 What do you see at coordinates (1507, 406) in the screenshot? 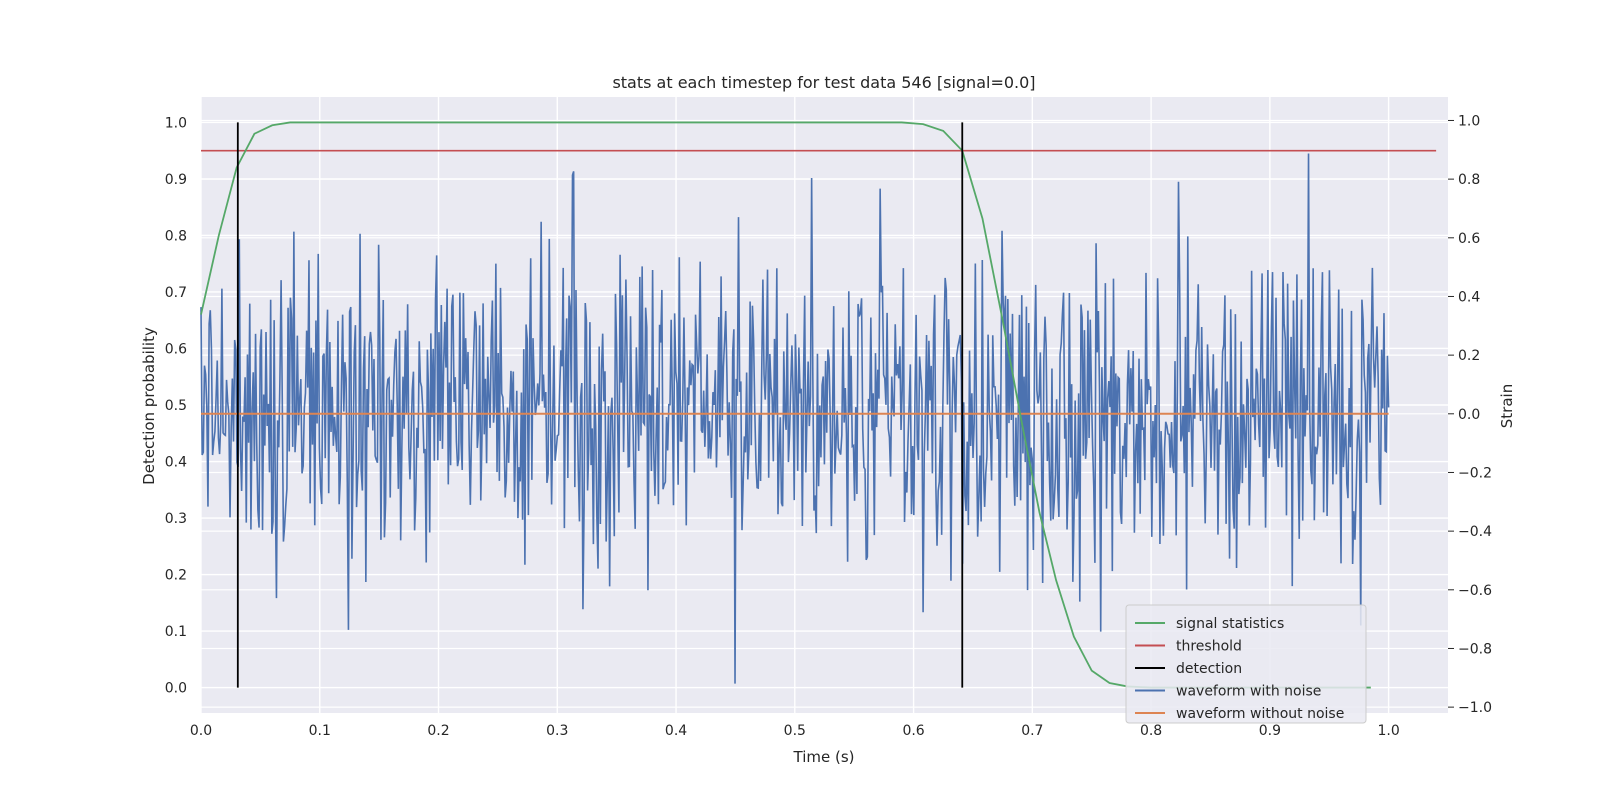
I see `y-right-axis-title: Strain` at bounding box center [1507, 406].